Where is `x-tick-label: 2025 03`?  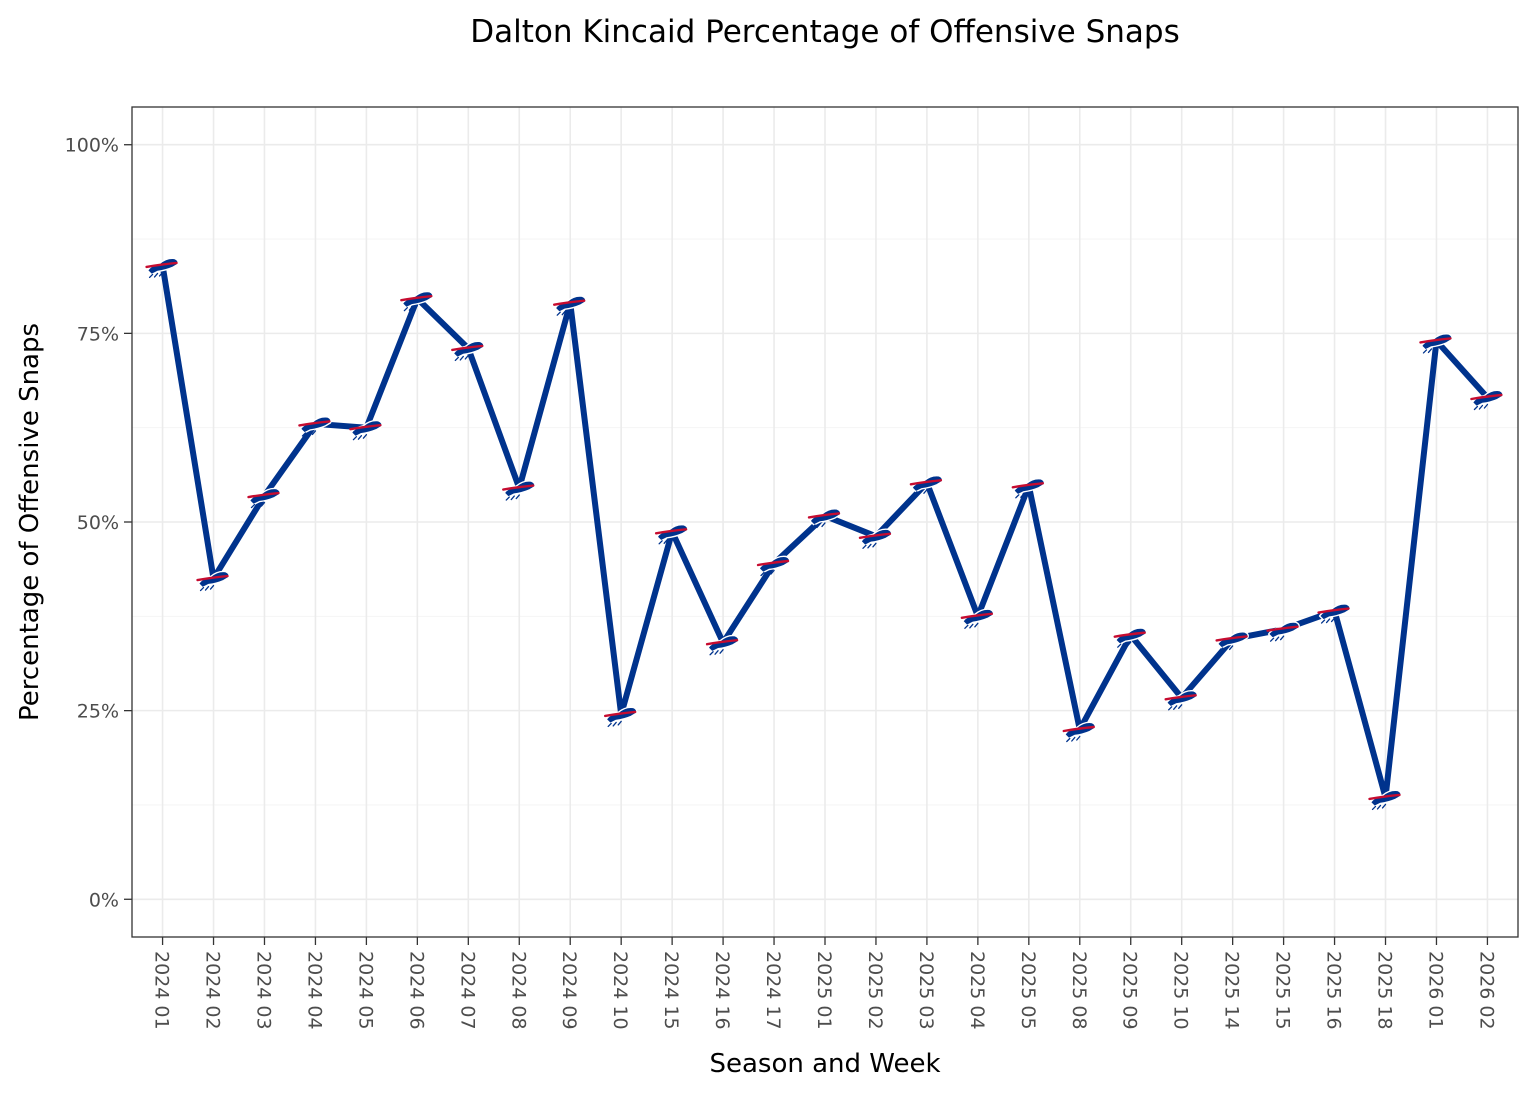
x-tick-label: 2025 03 is located at coordinates (926, 990).